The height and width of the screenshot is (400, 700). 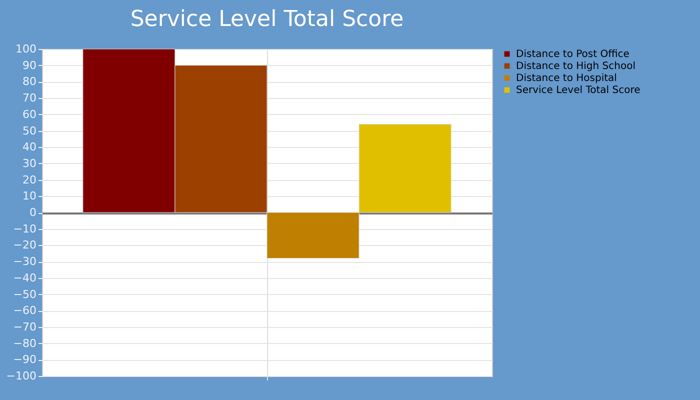 I want to click on y-tick-label: 30, so click(x=29, y=163).